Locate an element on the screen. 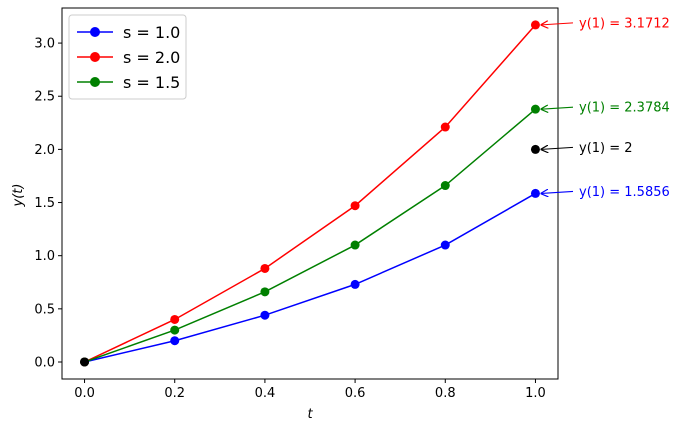 The height and width of the screenshot is (432, 684). y-axis-label: y(t) is located at coordinates (18, 196).